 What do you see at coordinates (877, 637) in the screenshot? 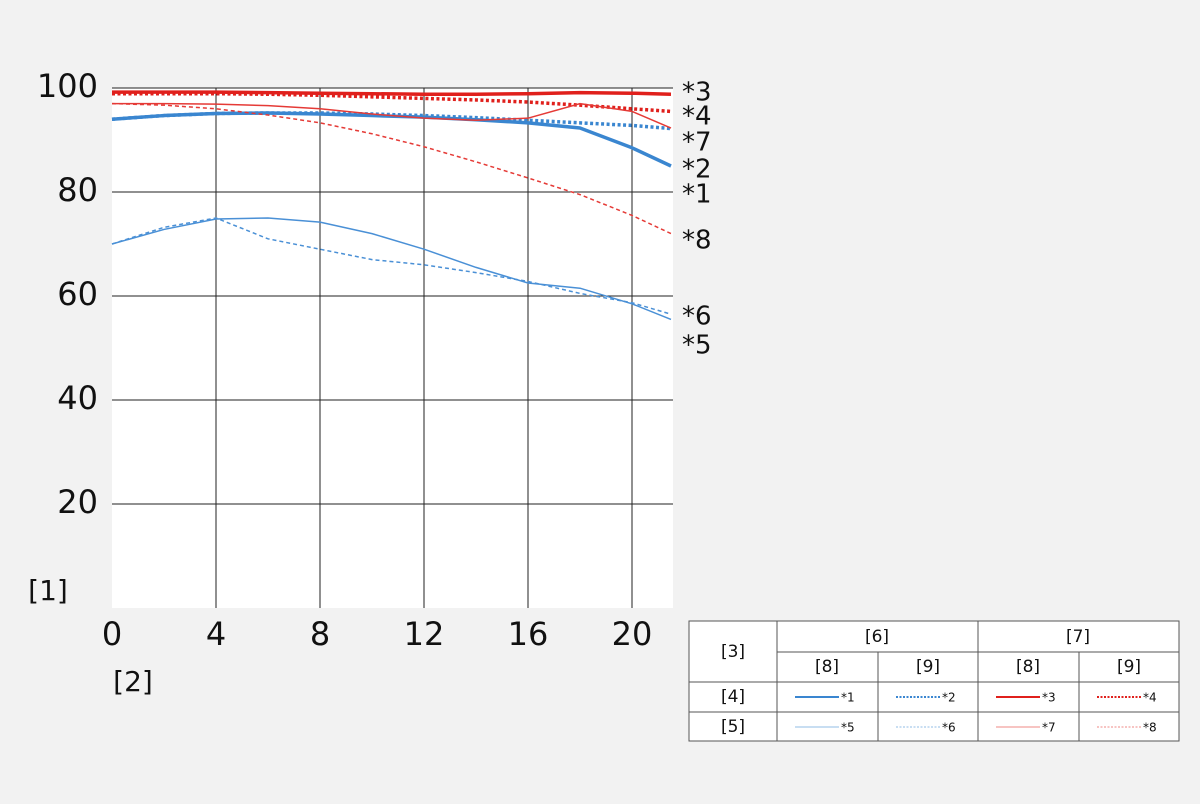
I see `table-group: [6]` at bounding box center [877, 637].